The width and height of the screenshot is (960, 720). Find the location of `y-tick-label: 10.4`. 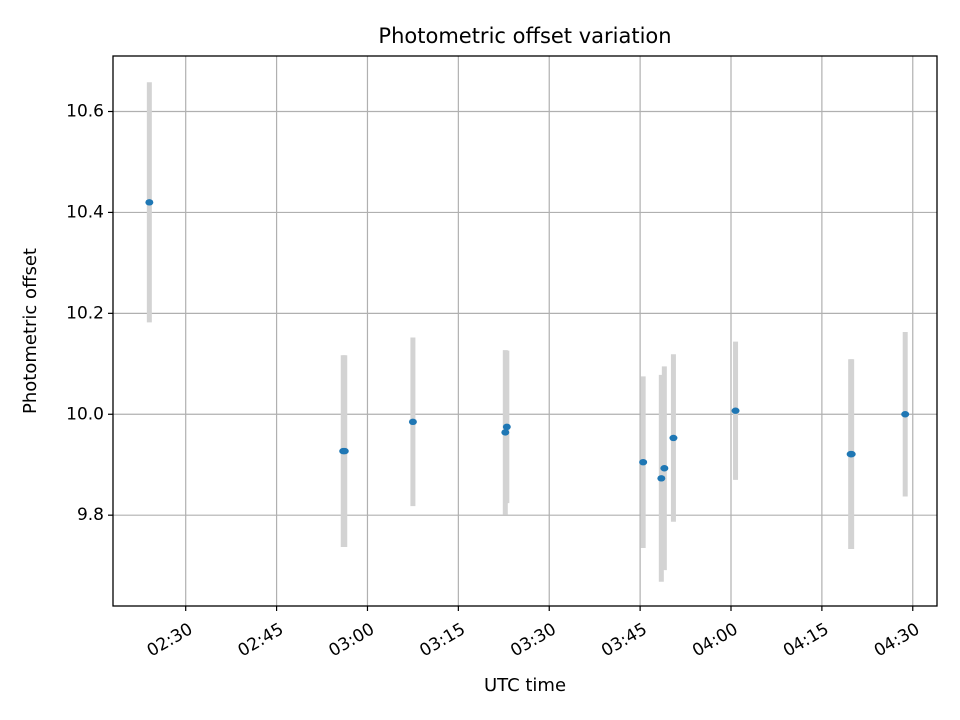

y-tick-label: 10.4 is located at coordinates (85, 212).